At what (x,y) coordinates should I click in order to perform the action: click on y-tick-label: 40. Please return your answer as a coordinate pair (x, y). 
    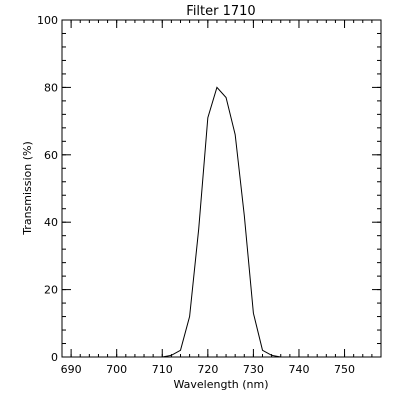
    Looking at the image, I should click on (51, 222).